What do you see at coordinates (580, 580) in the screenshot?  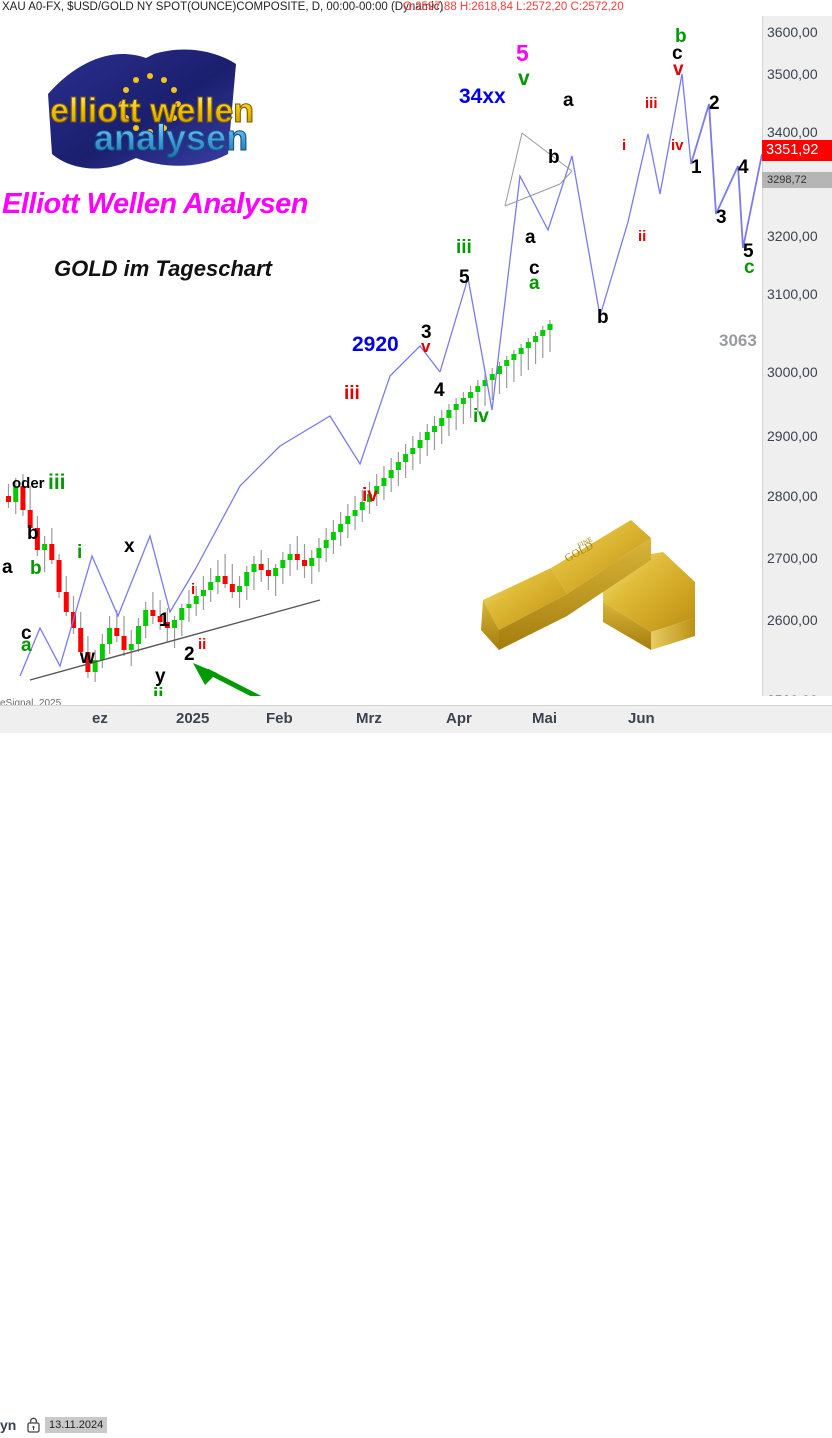 I see `gold-bars-image: FINE GOLD` at bounding box center [580, 580].